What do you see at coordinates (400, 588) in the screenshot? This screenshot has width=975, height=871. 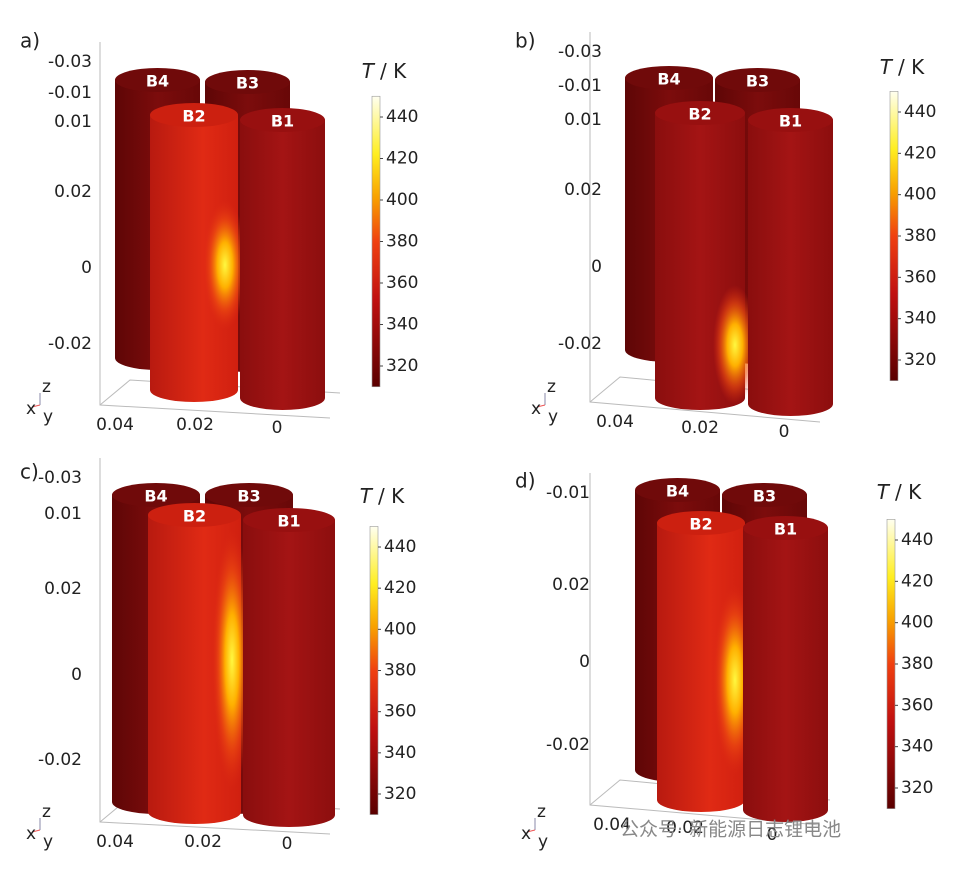 I see `colorbar-tick-label: 420` at bounding box center [400, 588].